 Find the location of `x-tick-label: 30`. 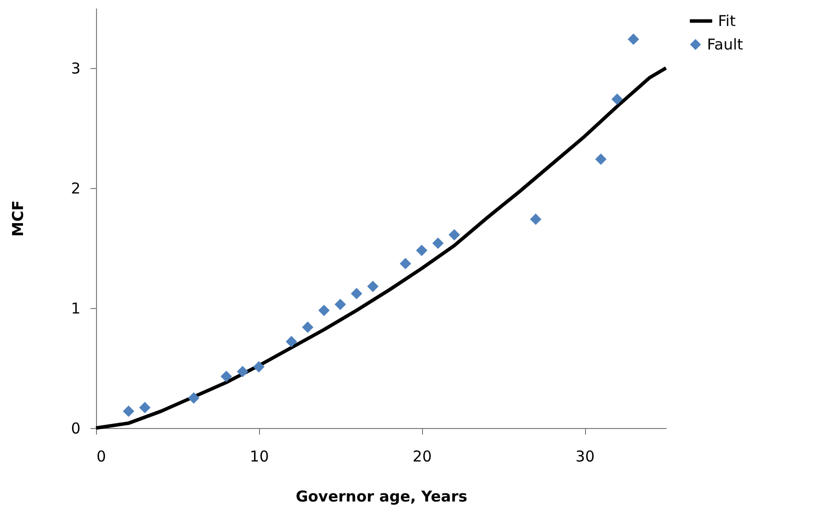

x-tick-label: 30 is located at coordinates (585, 457).